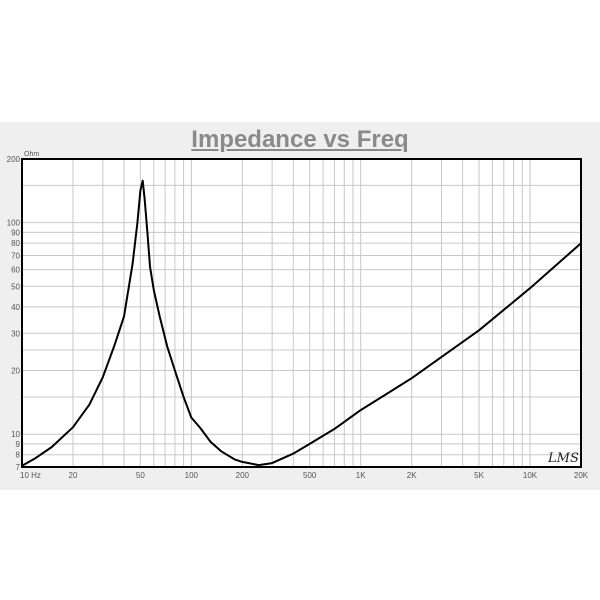  Describe the element at coordinates (15, 434) in the screenshot. I see `y-tick-label: 10` at that location.